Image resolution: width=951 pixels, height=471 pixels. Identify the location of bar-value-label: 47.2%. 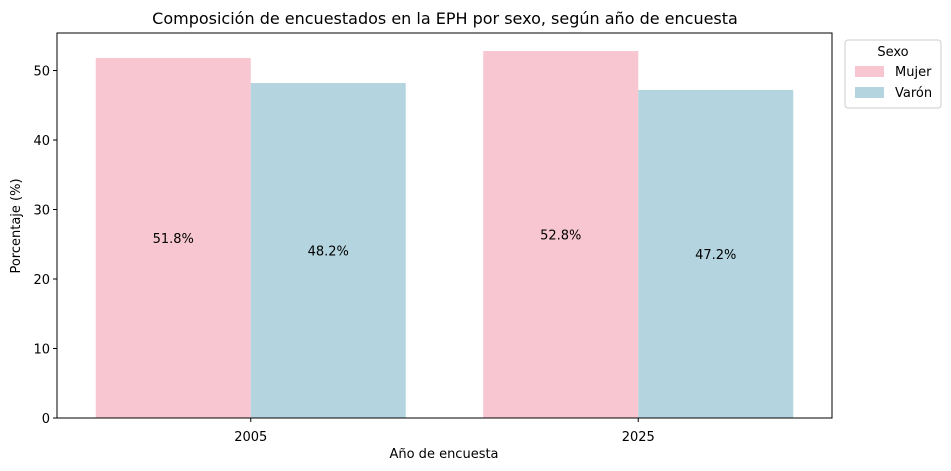
(715, 255).